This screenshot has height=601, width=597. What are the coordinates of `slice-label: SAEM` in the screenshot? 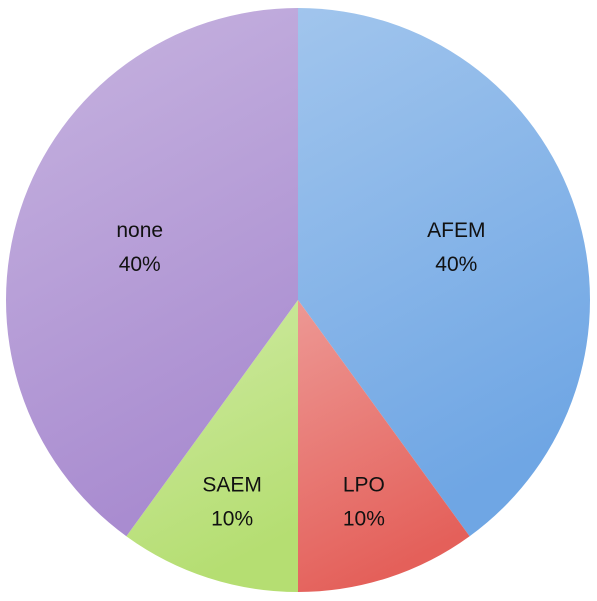 It's located at (232, 484).